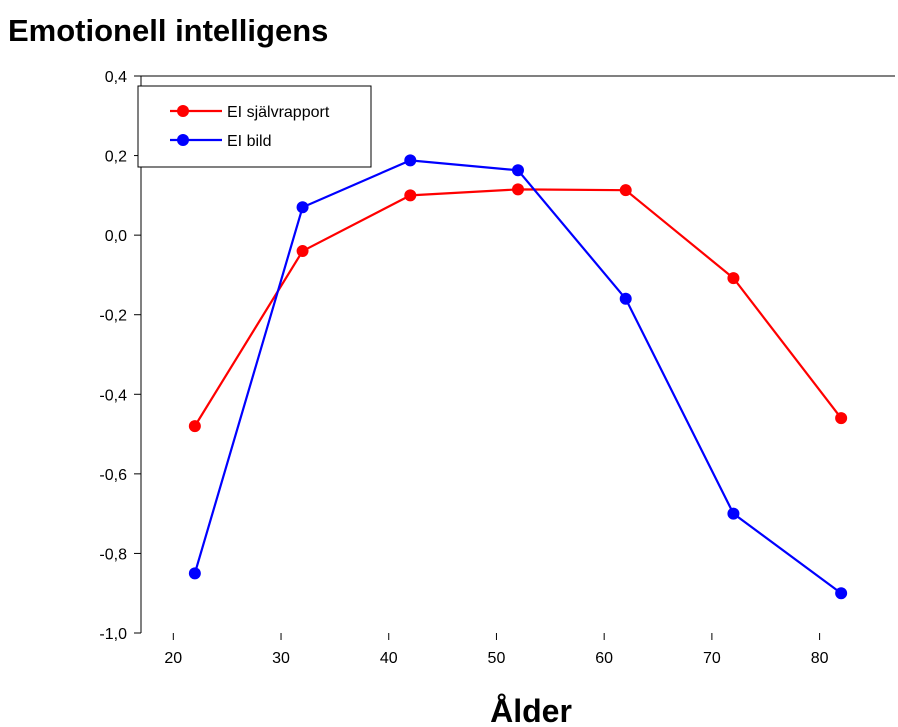  I want to click on y-tick-label: -0,6, so click(113, 475).